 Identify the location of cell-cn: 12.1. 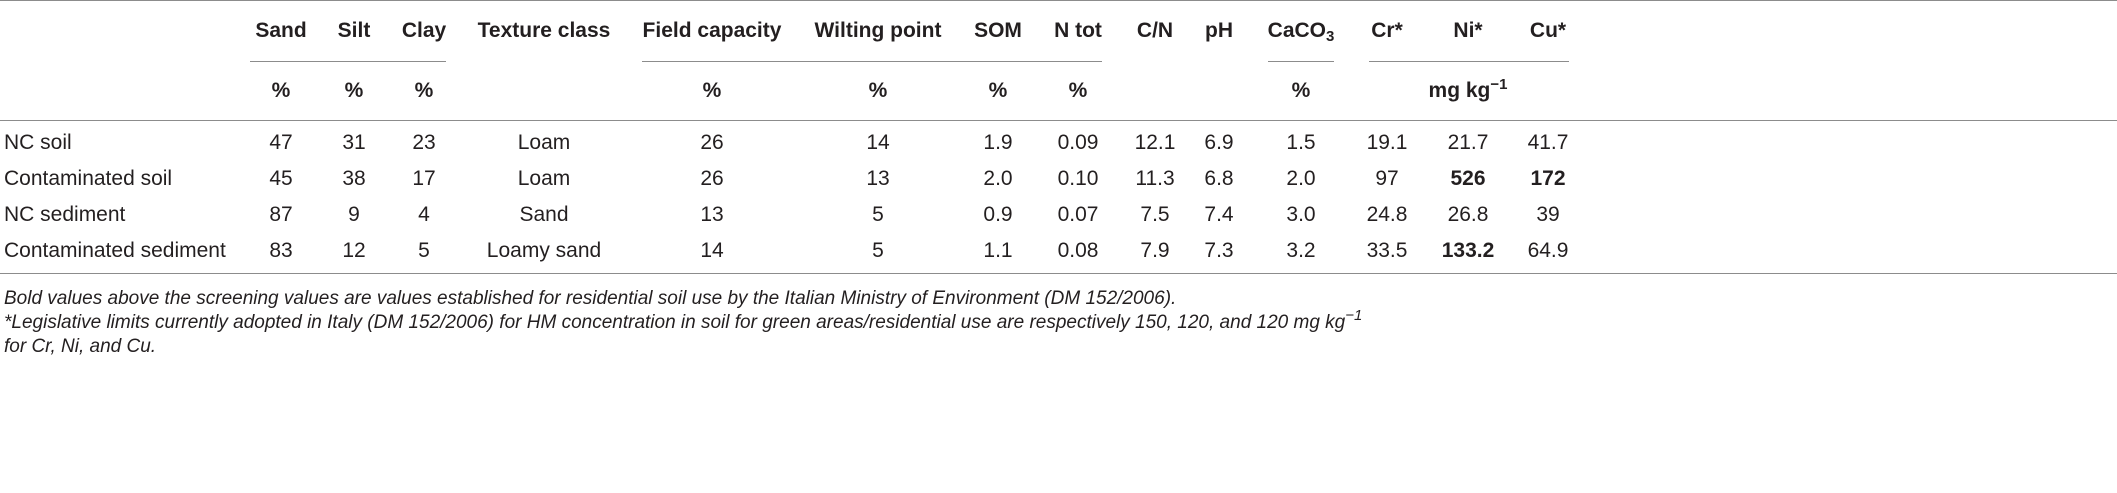
(1155, 142).